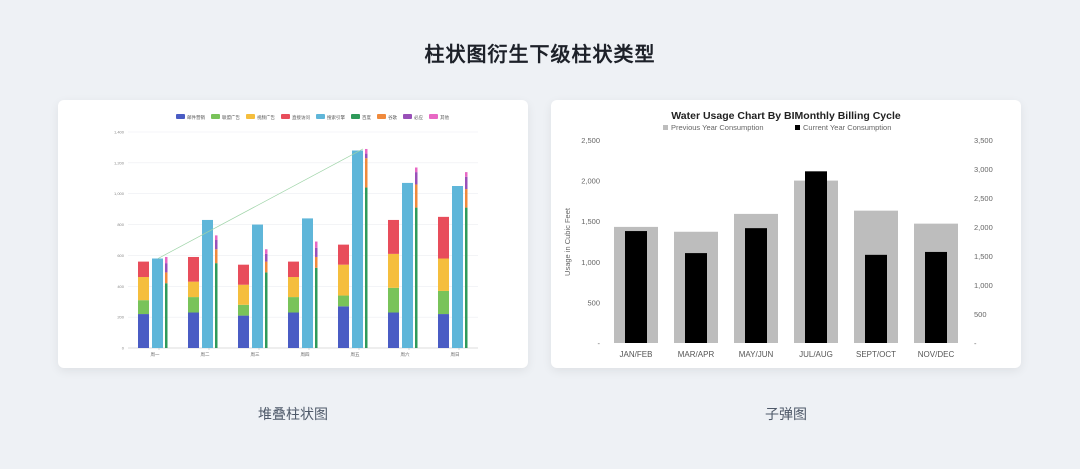 Image resolution: width=1080 pixels, height=469 pixels. I want to click on legend-label: 百度, so click(366, 117).